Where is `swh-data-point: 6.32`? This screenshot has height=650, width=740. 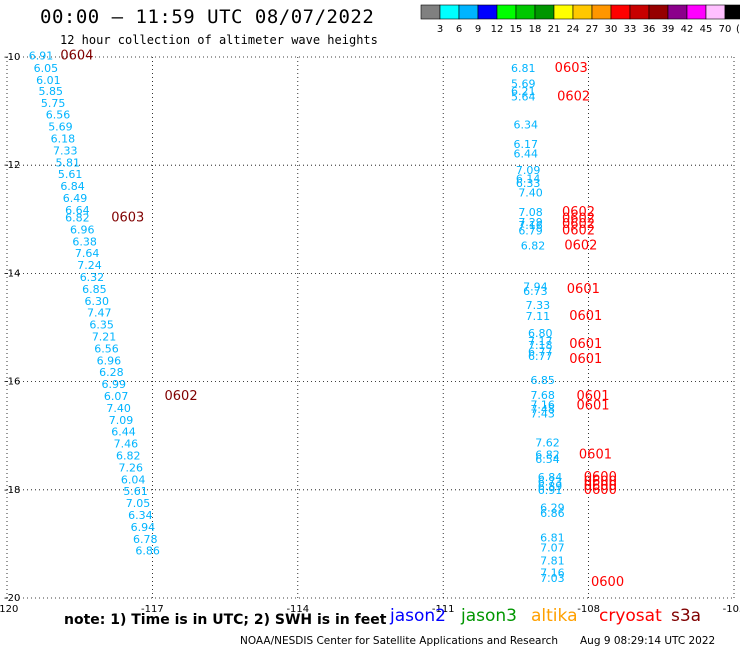
swh-data-point: 6.32 is located at coordinates (92, 277).